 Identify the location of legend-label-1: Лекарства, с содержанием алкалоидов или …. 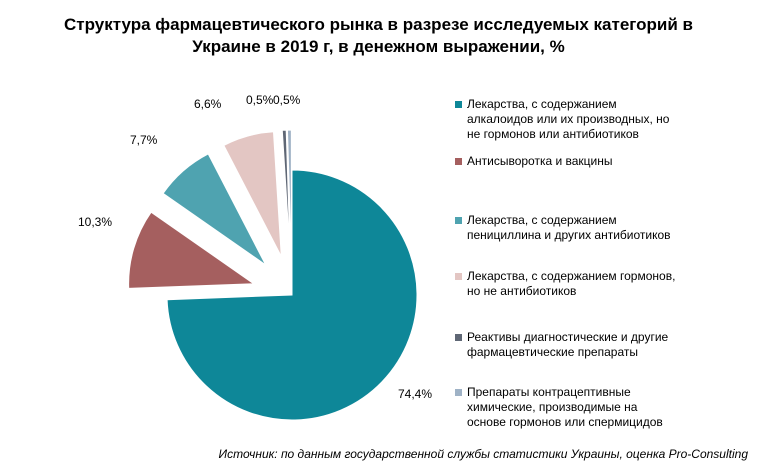
(568, 119).